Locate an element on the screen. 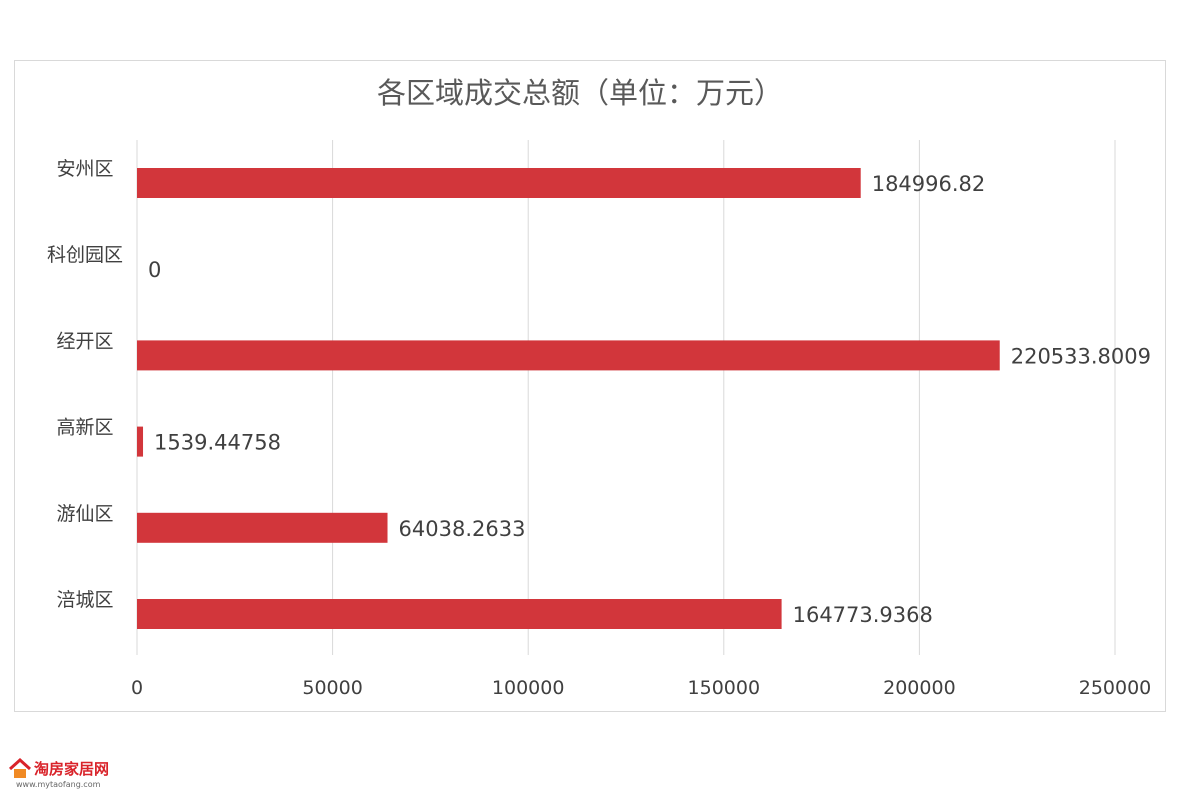  x-tick-label: 50000 is located at coordinates (332, 688).